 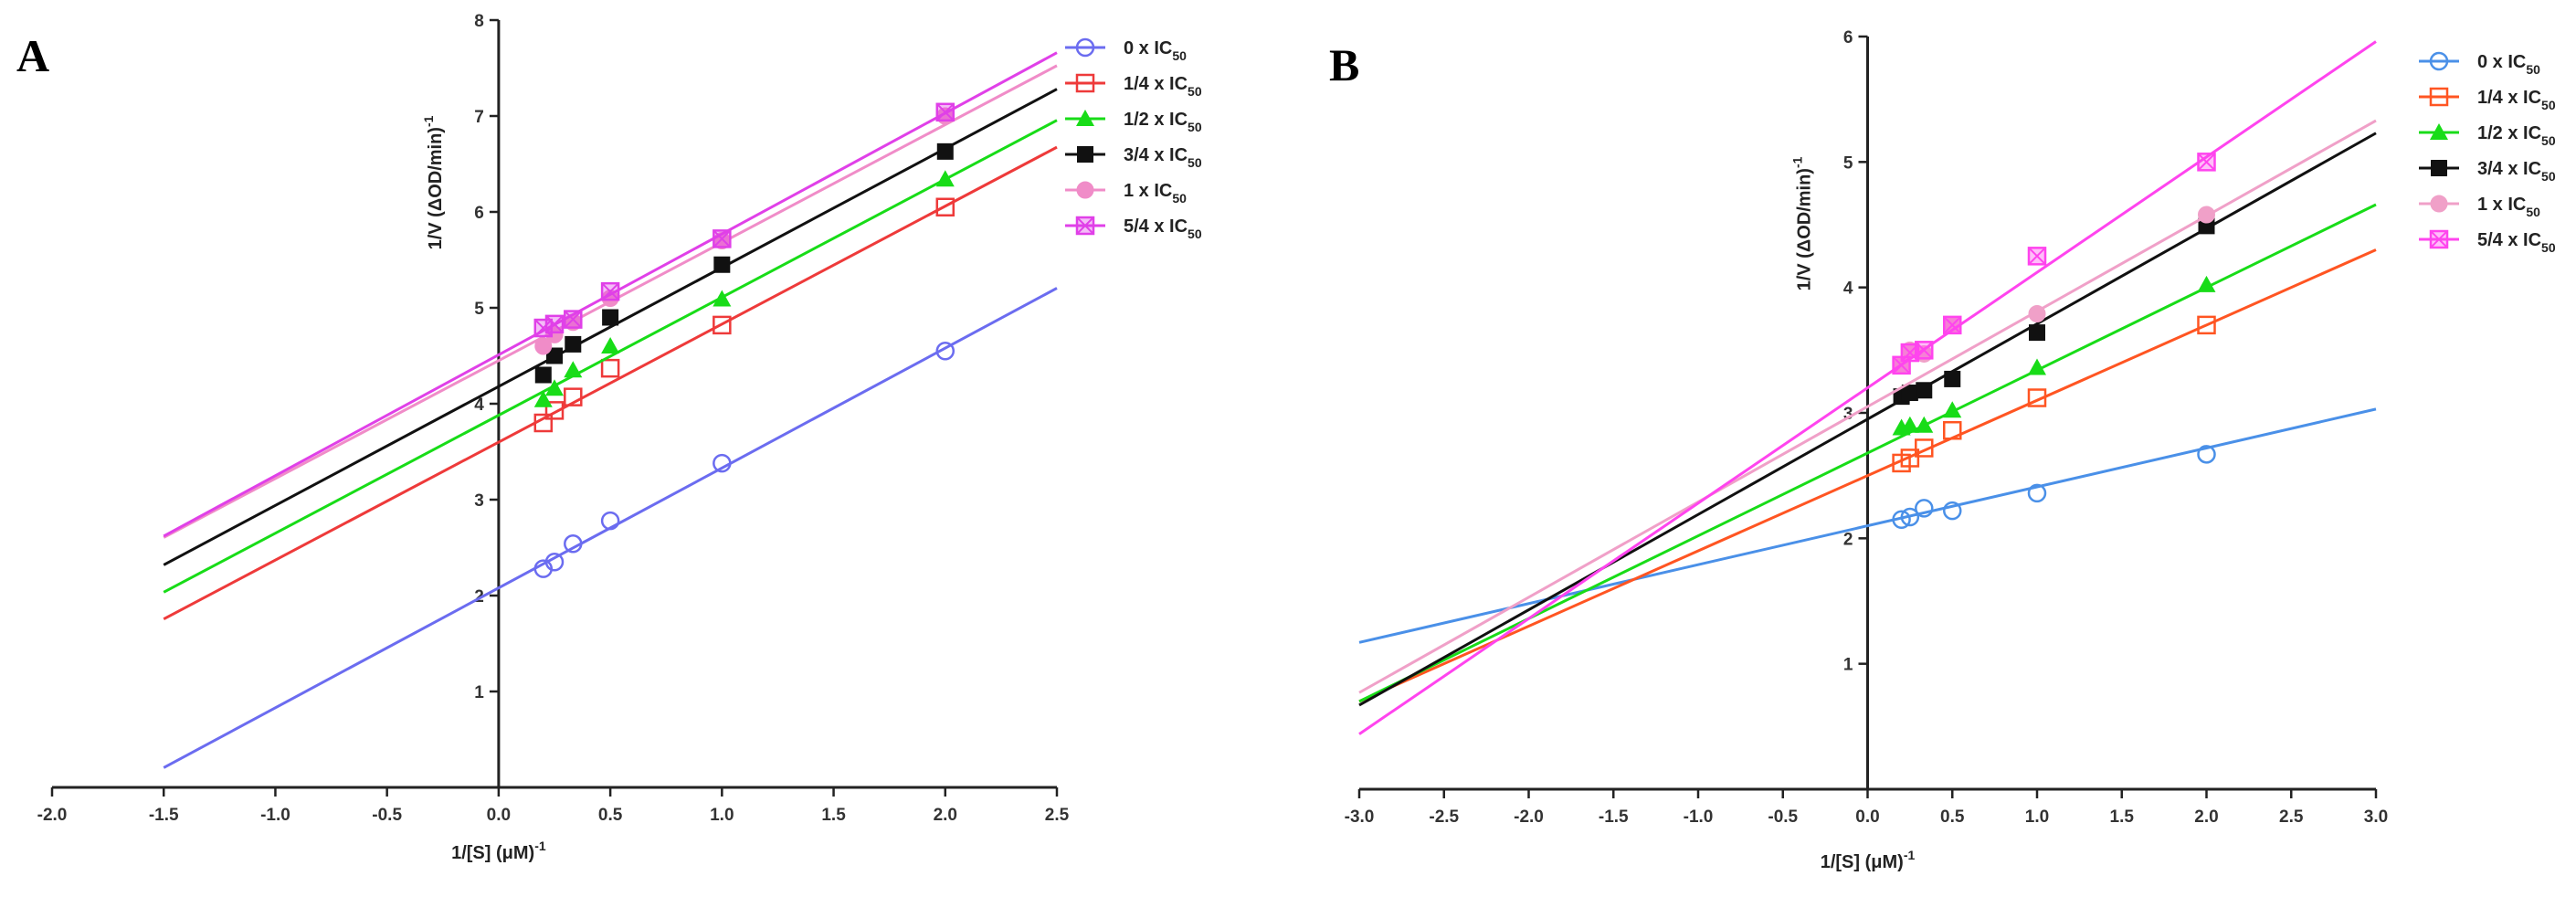 I want to click on y-tick-label: 2, so click(x=1848, y=539).